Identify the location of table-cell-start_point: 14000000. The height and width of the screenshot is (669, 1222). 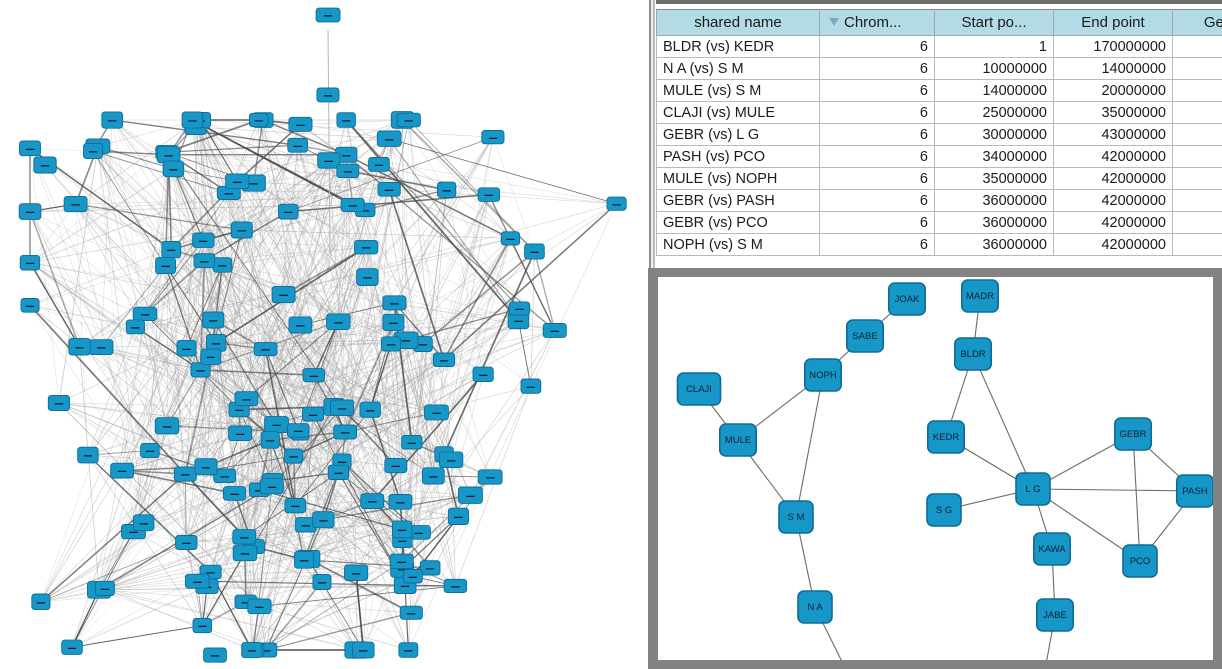
(994, 90).